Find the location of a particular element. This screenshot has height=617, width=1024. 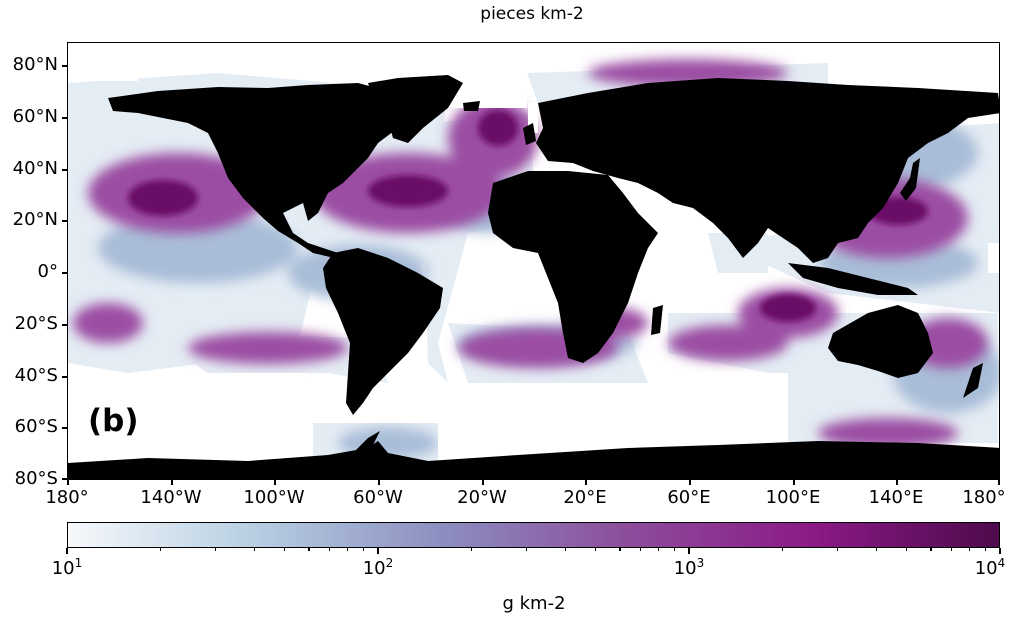

y-tick-label: 60°N is located at coordinates (35, 116).